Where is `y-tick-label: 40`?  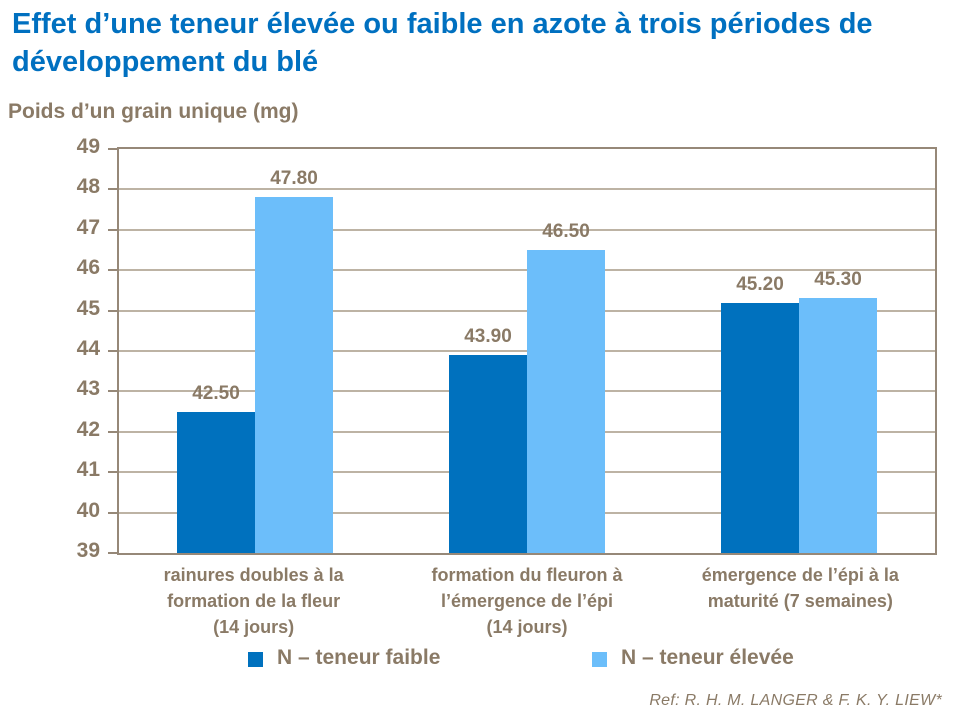 y-tick-label: 40 is located at coordinates (88, 510).